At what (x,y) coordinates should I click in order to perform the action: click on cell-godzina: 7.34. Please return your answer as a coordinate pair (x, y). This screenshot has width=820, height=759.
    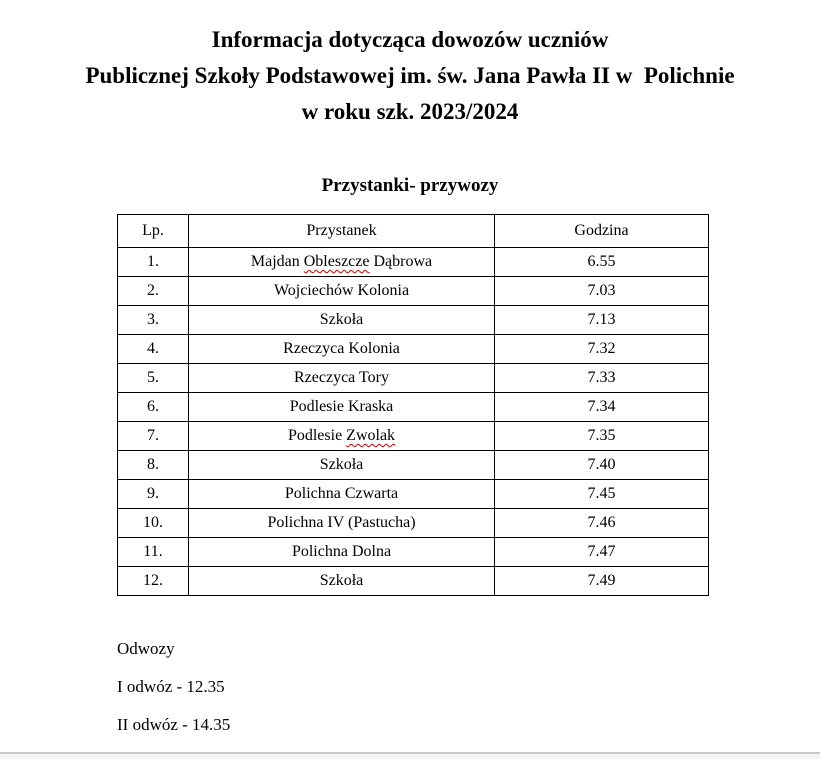
    Looking at the image, I should click on (601, 407).